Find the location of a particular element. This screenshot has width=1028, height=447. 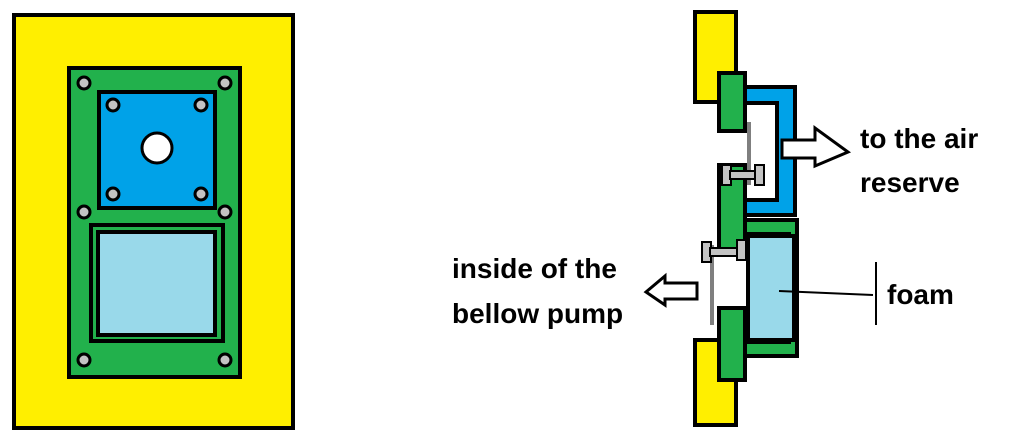

rivet-bottom is located at coordinates (724, 251).